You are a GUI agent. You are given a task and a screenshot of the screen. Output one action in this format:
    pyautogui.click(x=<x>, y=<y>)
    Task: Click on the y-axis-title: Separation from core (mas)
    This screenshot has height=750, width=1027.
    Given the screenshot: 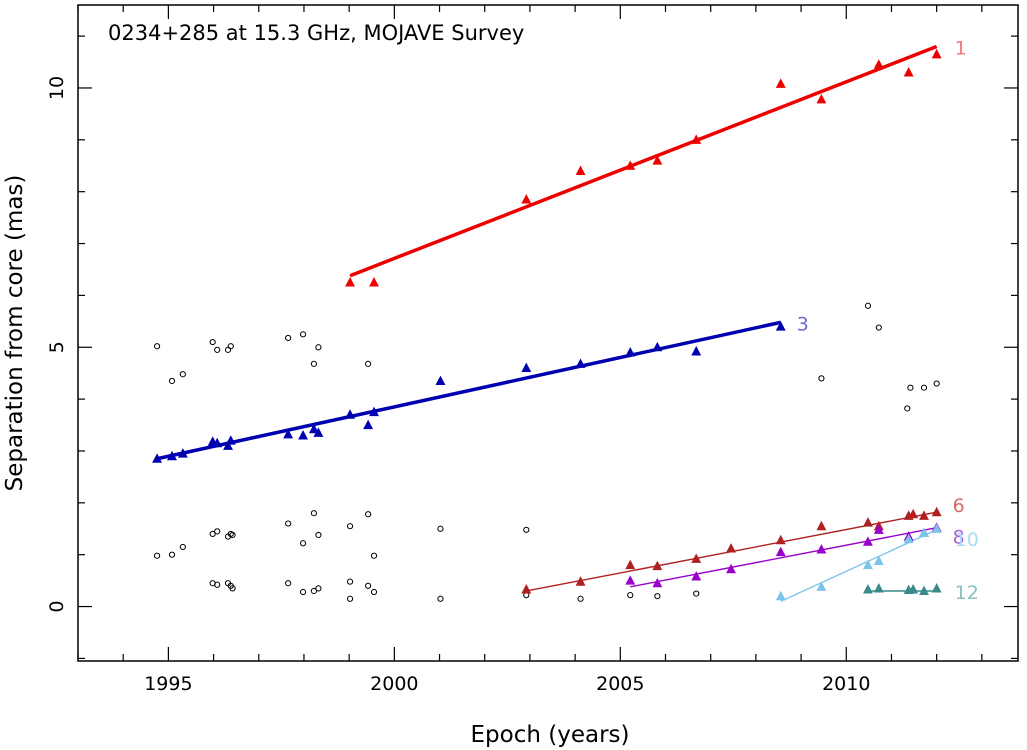 What is the action you would take?
    pyautogui.click(x=15, y=333)
    